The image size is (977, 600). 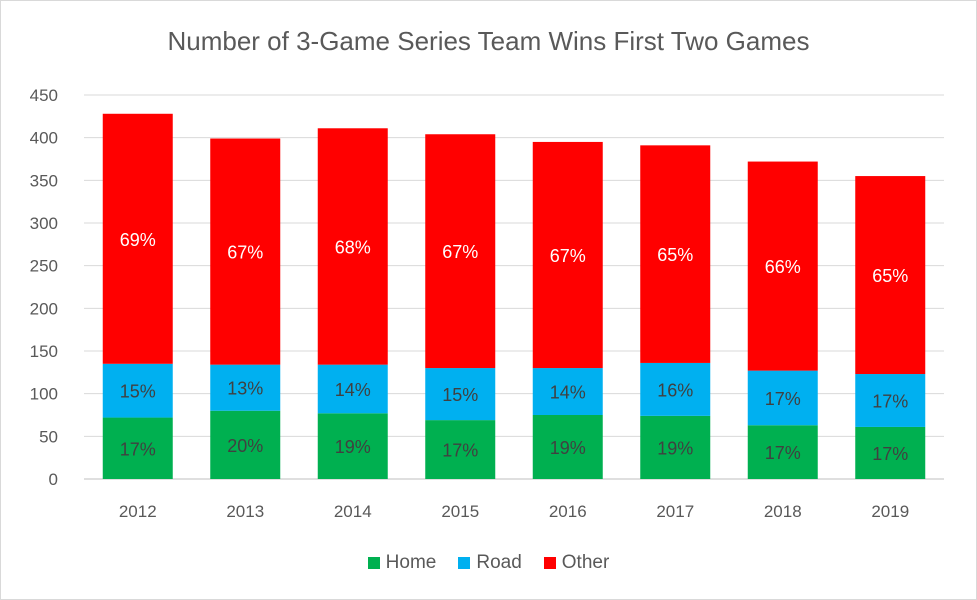 I want to click on legend-item-road: Road, so click(x=490, y=563).